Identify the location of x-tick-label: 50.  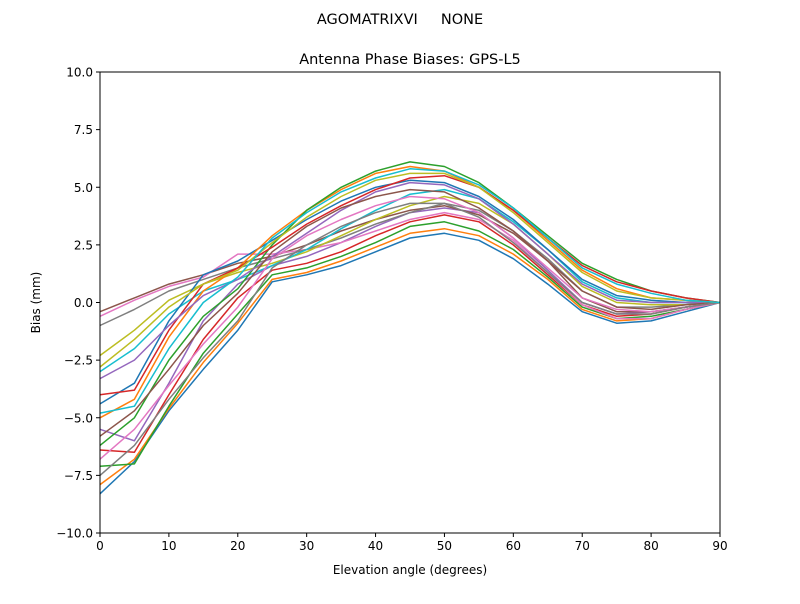
(444, 546).